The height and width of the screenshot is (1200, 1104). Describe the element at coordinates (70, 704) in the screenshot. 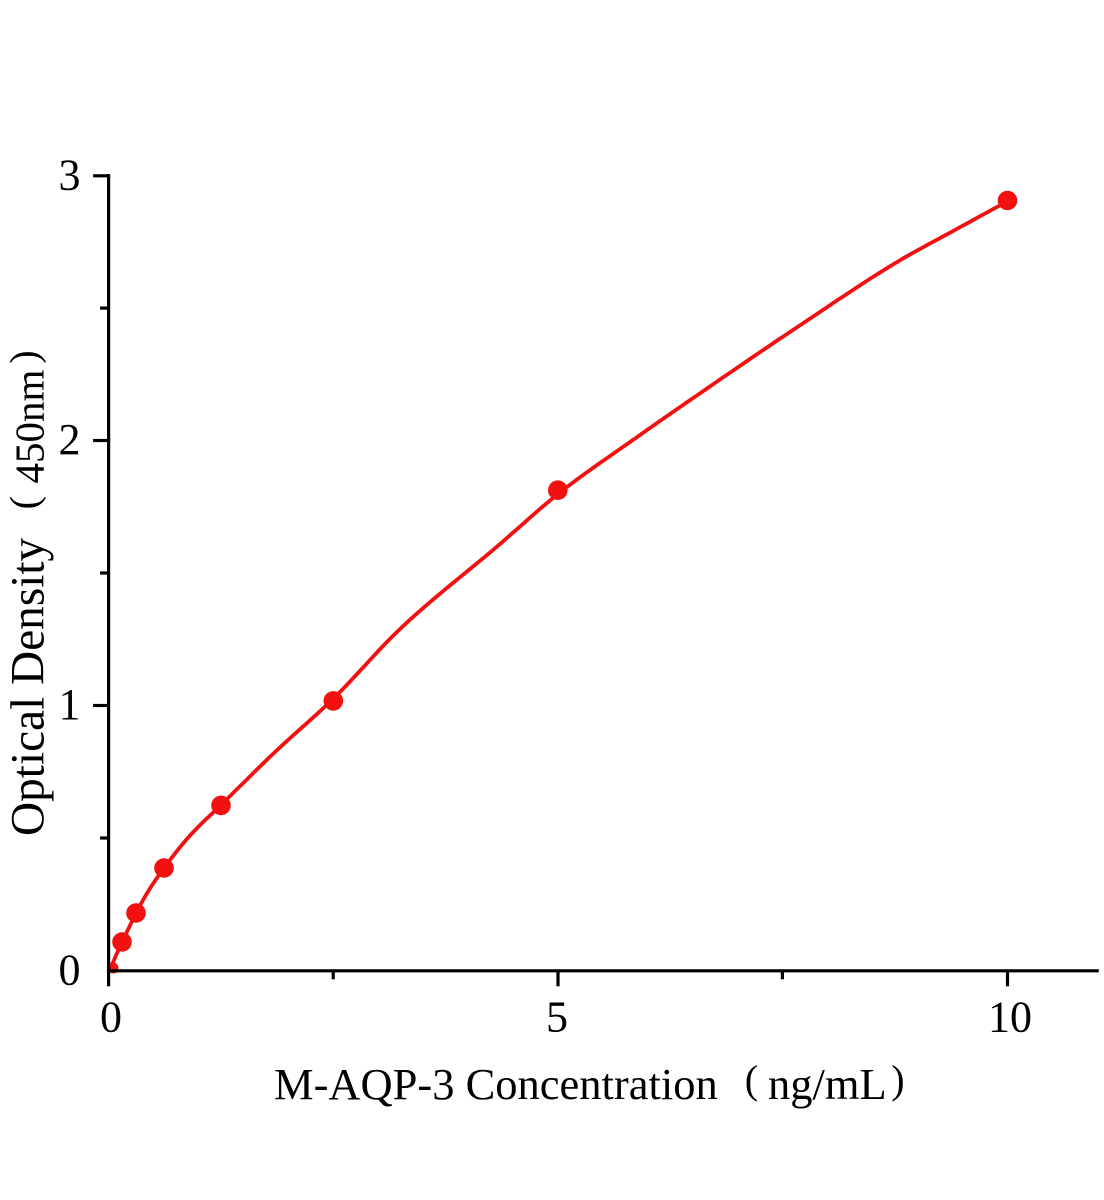

I see `svg-text: 1` at that location.